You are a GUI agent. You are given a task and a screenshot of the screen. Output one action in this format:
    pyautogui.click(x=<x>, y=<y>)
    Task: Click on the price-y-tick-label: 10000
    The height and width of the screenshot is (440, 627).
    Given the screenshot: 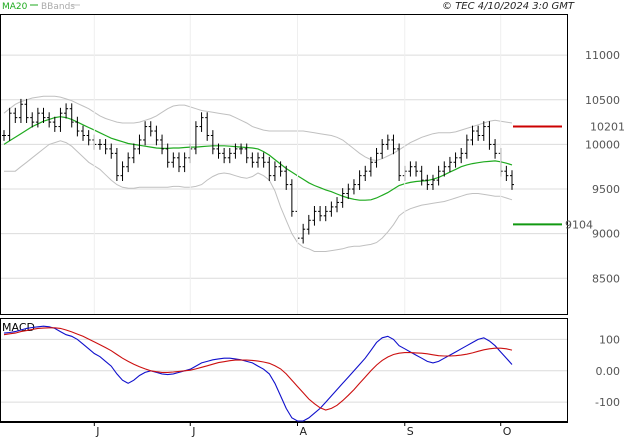 What is the action you would take?
    pyautogui.click(x=602, y=144)
    